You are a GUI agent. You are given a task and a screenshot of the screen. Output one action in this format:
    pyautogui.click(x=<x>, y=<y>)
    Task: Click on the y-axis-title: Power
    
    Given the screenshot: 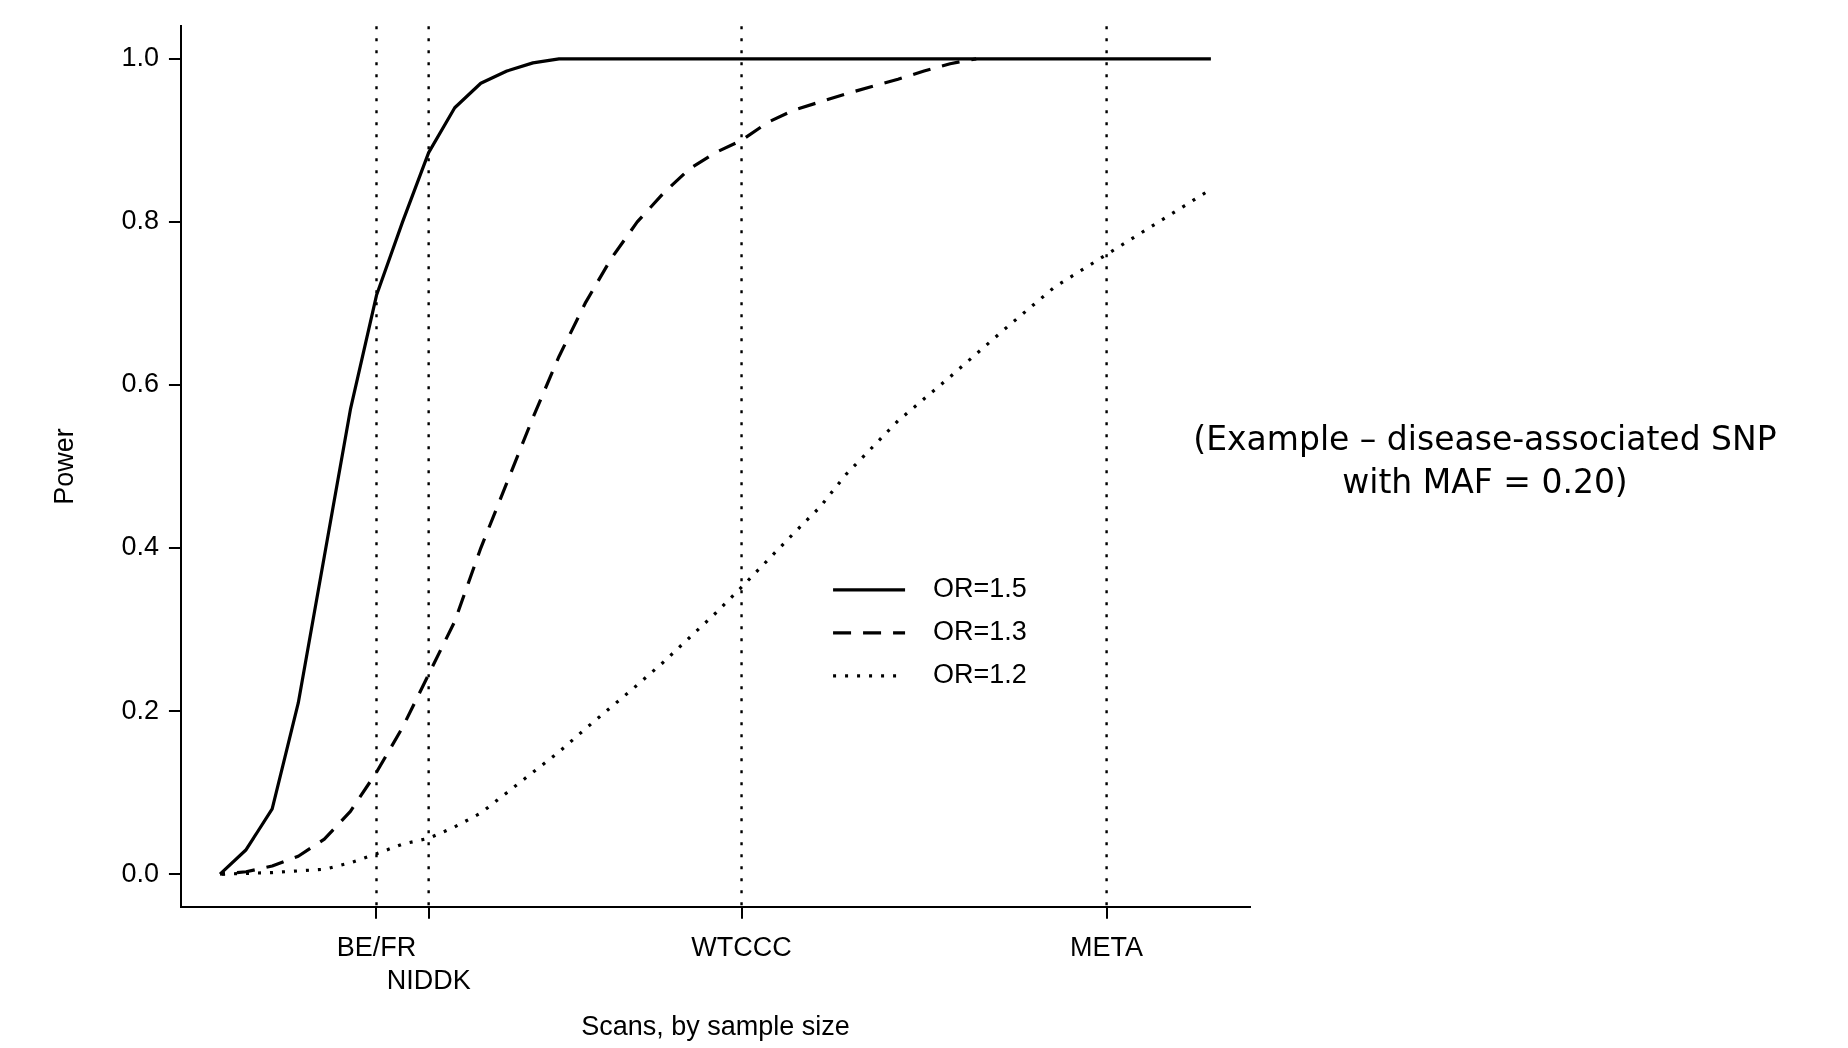 What is the action you would take?
    pyautogui.click(x=63, y=466)
    